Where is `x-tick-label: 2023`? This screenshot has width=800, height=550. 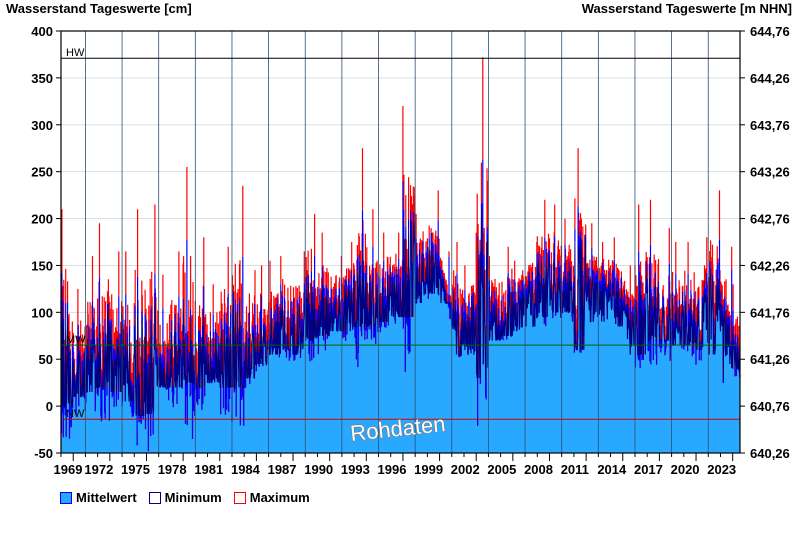
x-tick-label: 2023 is located at coordinates (721, 469).